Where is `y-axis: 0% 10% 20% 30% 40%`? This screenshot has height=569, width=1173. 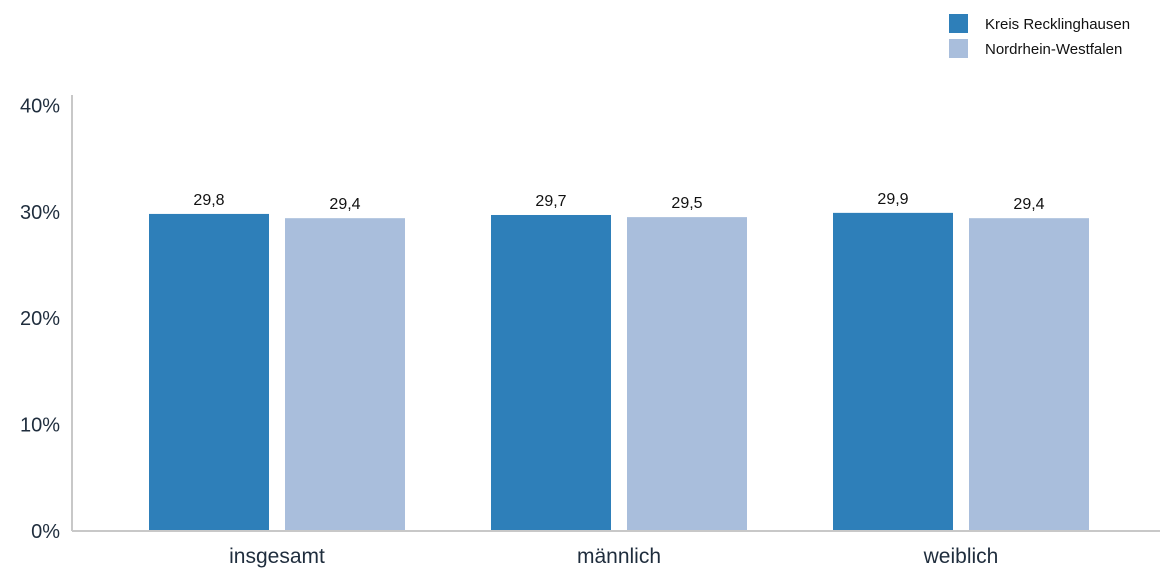 y-axis: 0% 10% 20% 30% 40% is located at coordinates (46, 319).